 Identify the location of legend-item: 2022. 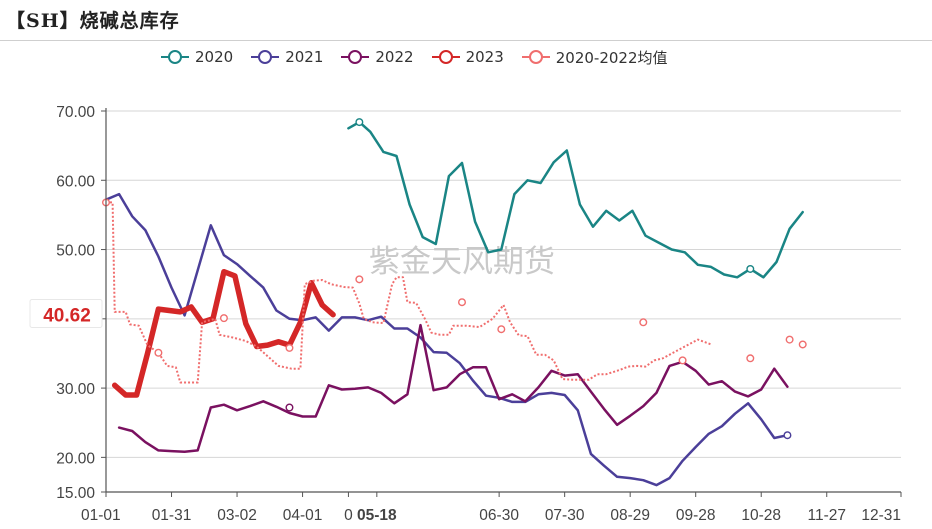
(377, 57).